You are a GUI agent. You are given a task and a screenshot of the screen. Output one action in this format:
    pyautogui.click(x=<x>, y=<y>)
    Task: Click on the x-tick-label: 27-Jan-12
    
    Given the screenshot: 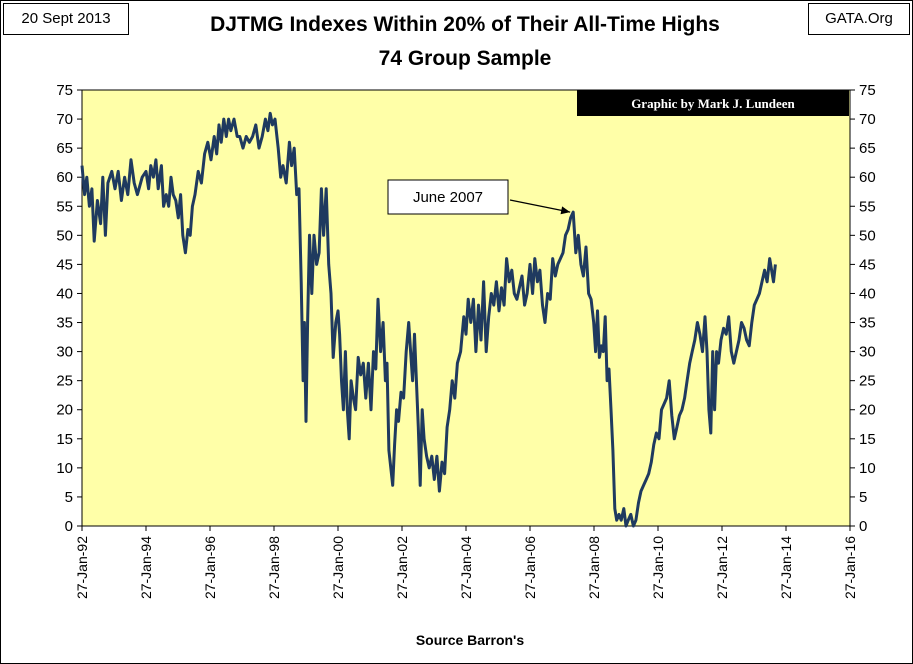 What is the action you would take?
    pyautogui.click(x=722, y=567)
    